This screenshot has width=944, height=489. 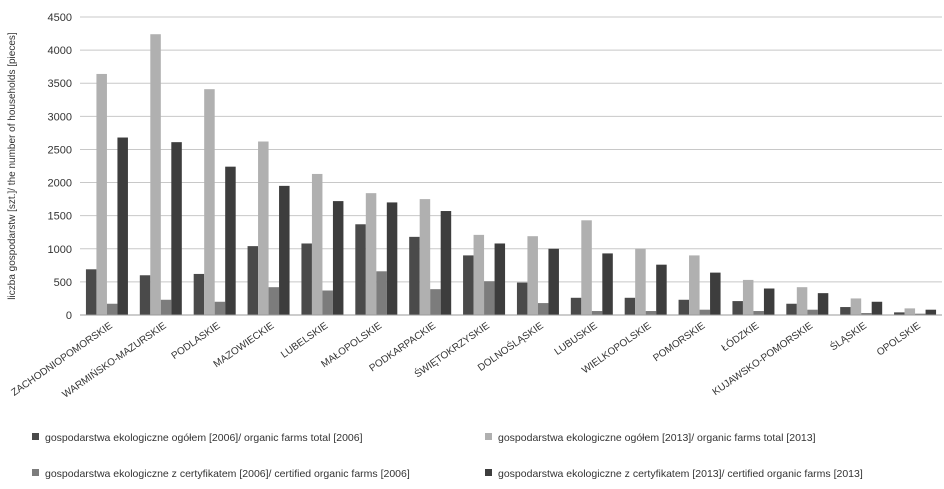 What do you see at coordinates (62, 359) in the screenshot?
I see `x-category-label: ZACHODNIOPOMORSKIE` at bounding box center [62, 359].